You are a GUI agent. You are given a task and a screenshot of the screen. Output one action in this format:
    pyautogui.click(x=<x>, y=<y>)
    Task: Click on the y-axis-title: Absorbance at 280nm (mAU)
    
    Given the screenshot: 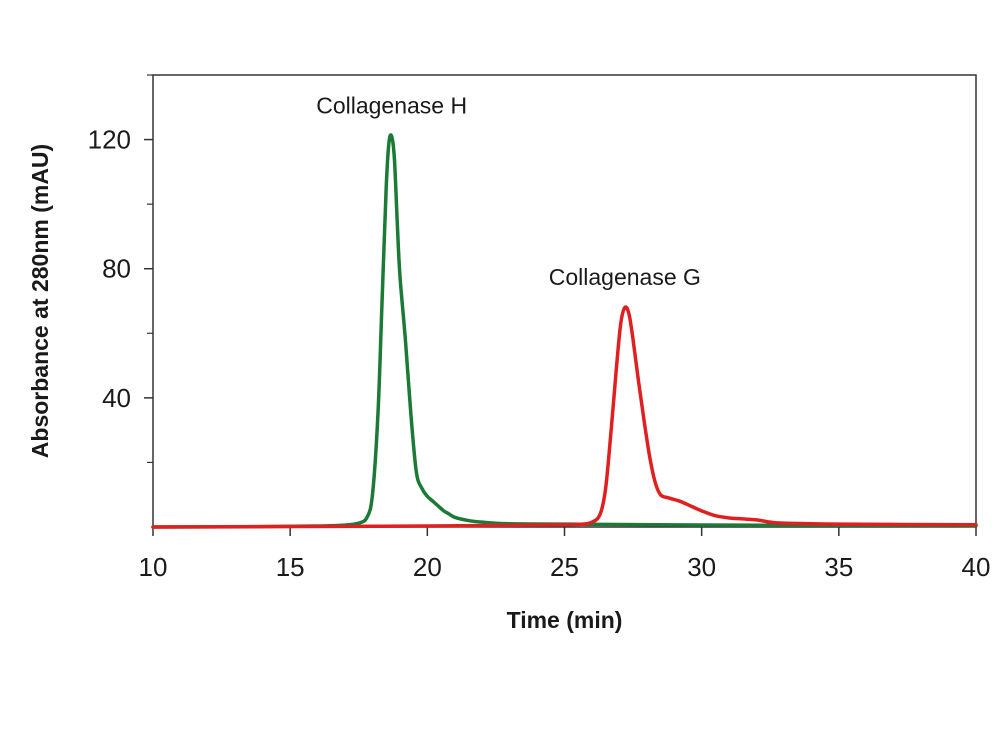 What is the action you would take?
    pyautogui.click(x=40, y=301)
    